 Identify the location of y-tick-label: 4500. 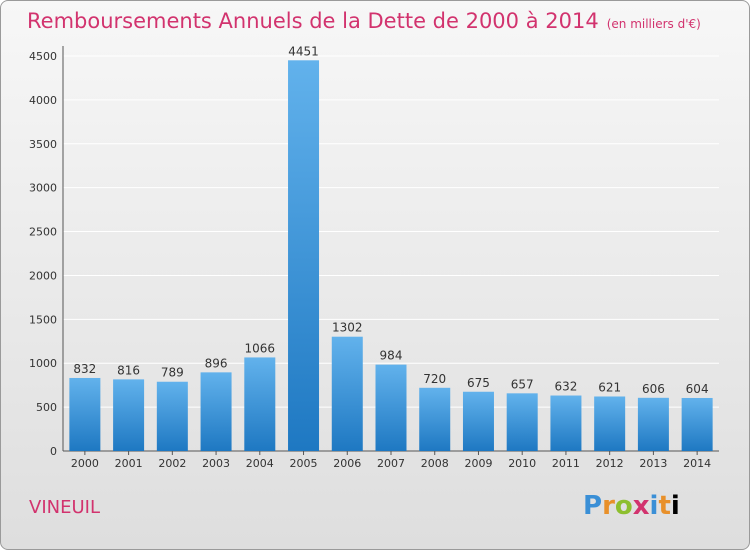
(43, 56).